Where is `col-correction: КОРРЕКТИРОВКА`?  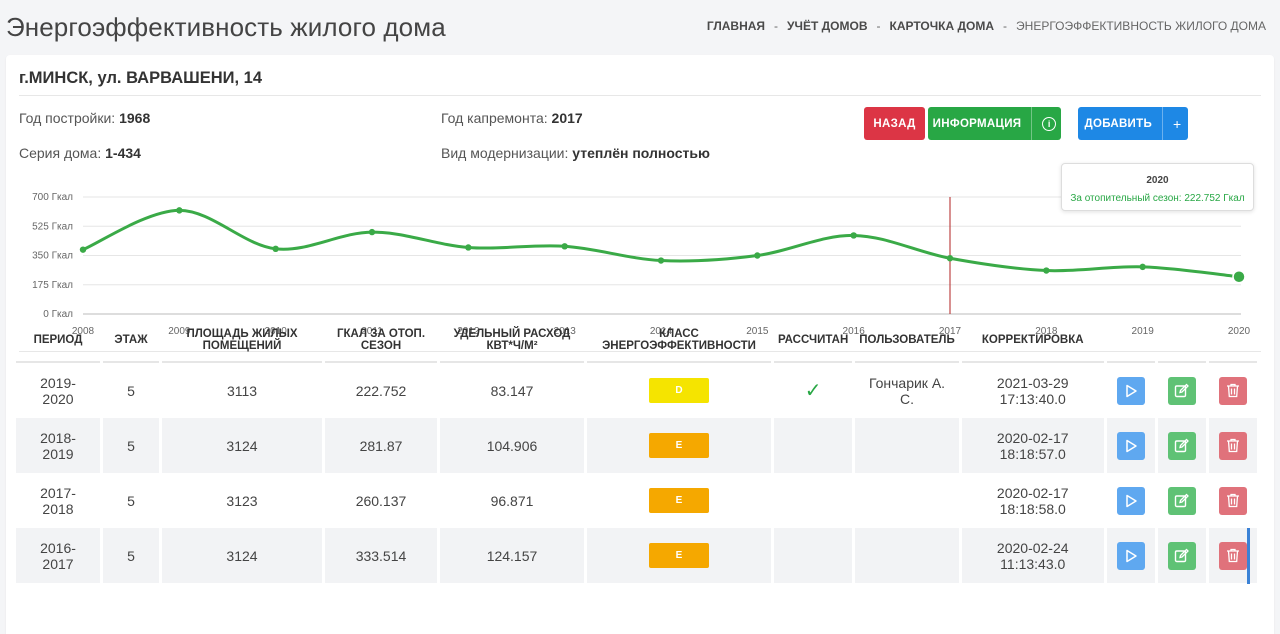
col-correction: КОРРЕКТИРОВКА is located at coordinates (1032, 340).